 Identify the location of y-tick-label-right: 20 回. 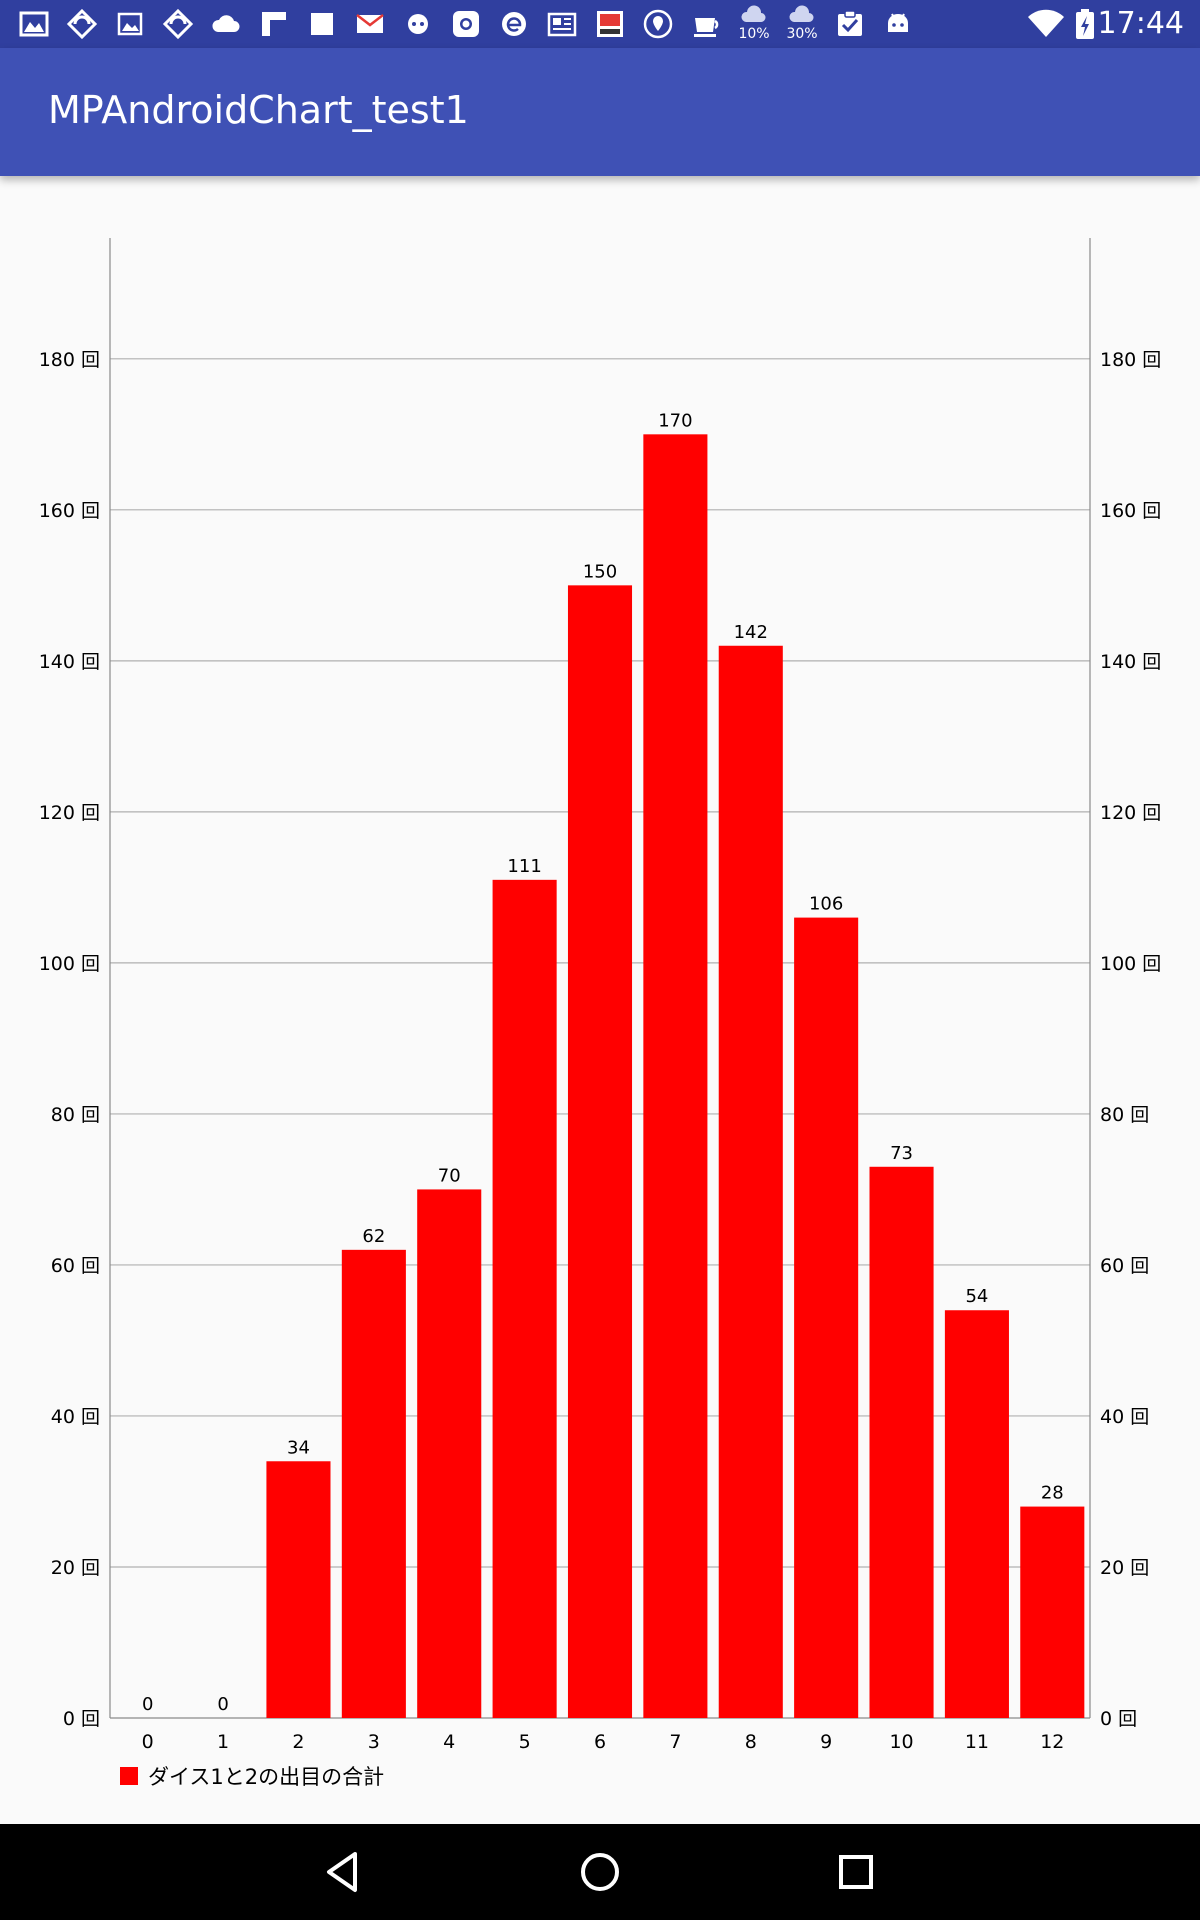
(1124, 1568).